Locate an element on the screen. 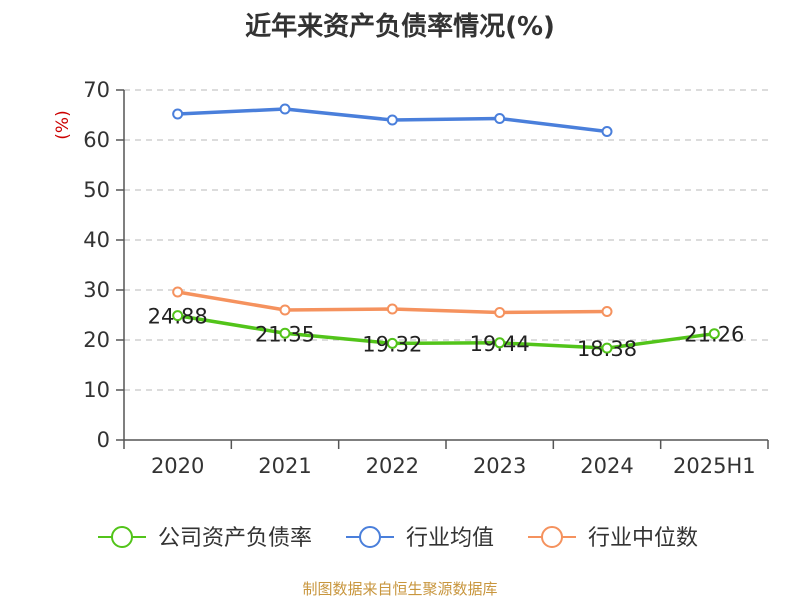 The height and width of the screenshot is (600, 800). legend-label: 行业均值 is located at coordinates (450, 538).